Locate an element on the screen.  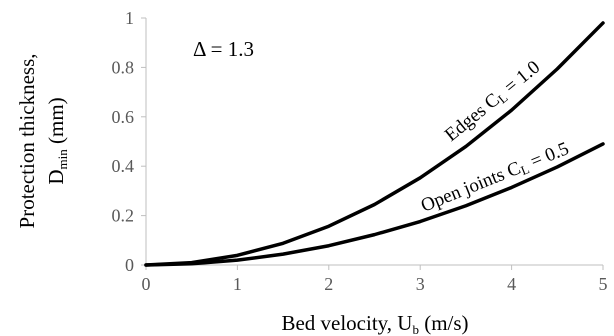
y-axis-title-line1: Protection thickness, is located at coordinates (27, 141).